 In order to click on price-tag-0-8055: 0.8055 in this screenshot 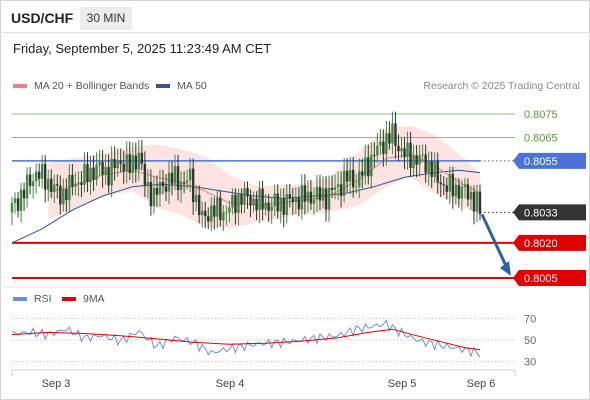, I will do `click(549, 160)`.